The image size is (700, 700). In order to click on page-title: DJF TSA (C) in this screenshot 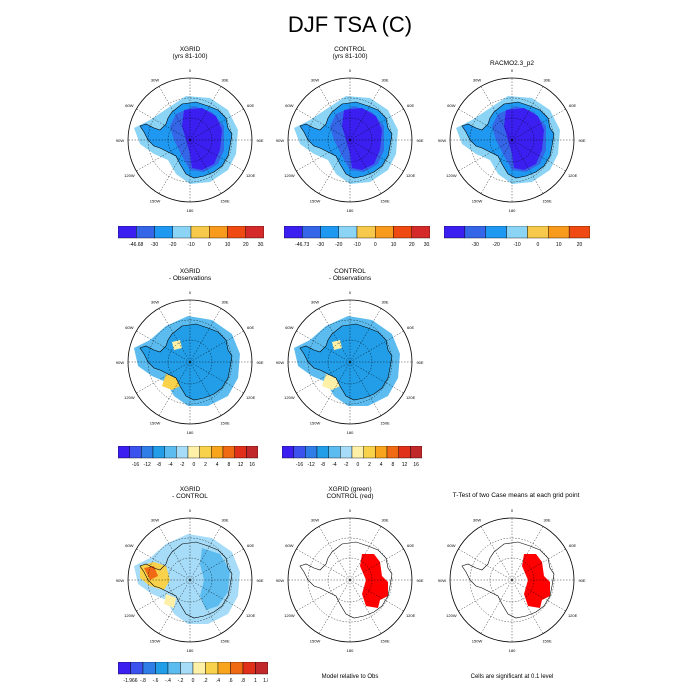, I will do `click(350, 24)`.